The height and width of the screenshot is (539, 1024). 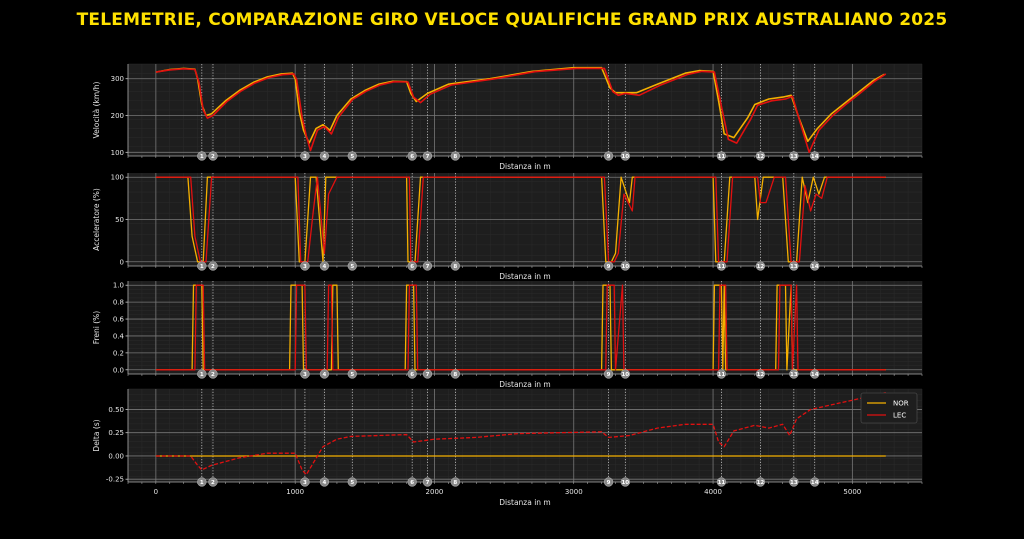 I want to click on legend: NOR LEC, so click(x=889, y=408).